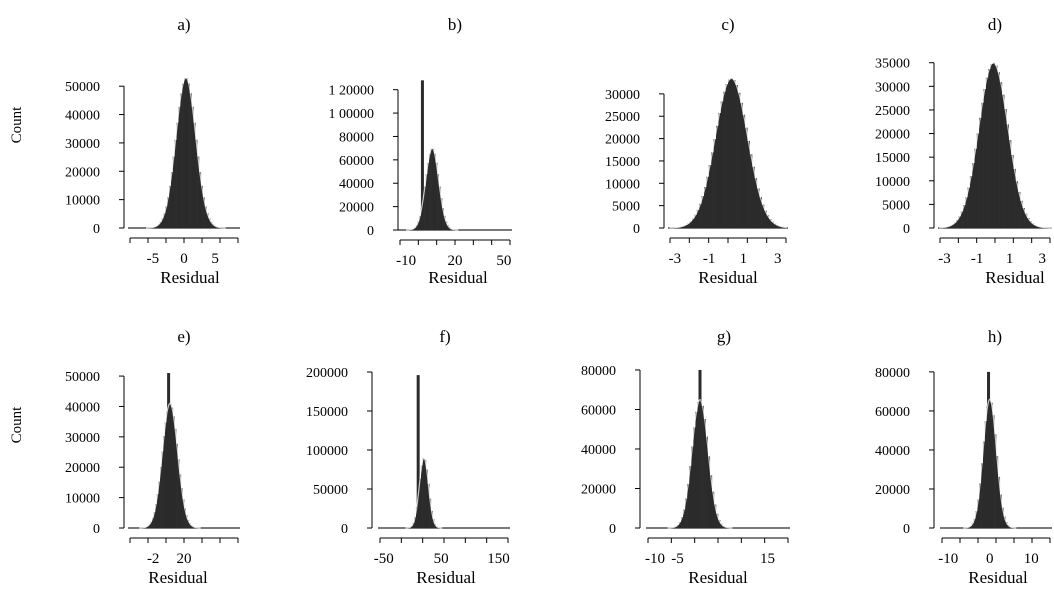  I want to click on y-tick-label: 10000, so click(82, 201).